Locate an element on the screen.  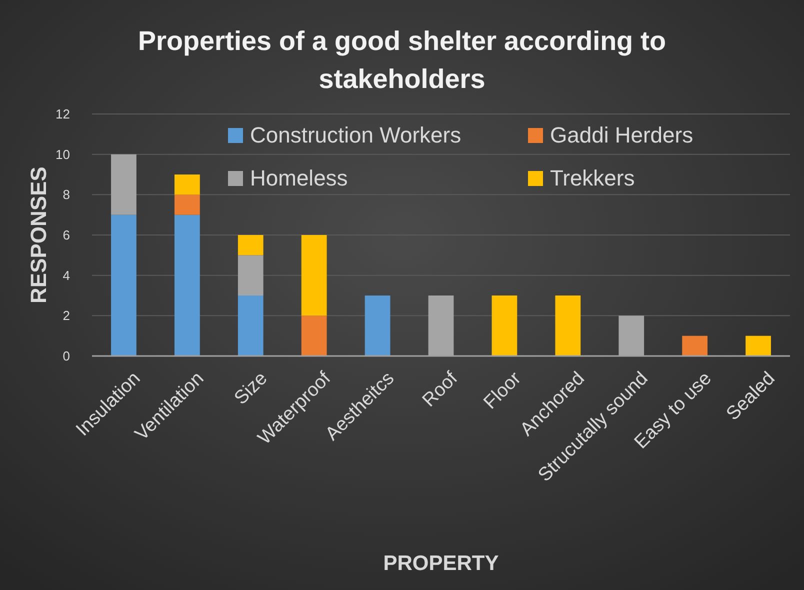
y-tick-label: 4 is located at coordinates (66, 275).